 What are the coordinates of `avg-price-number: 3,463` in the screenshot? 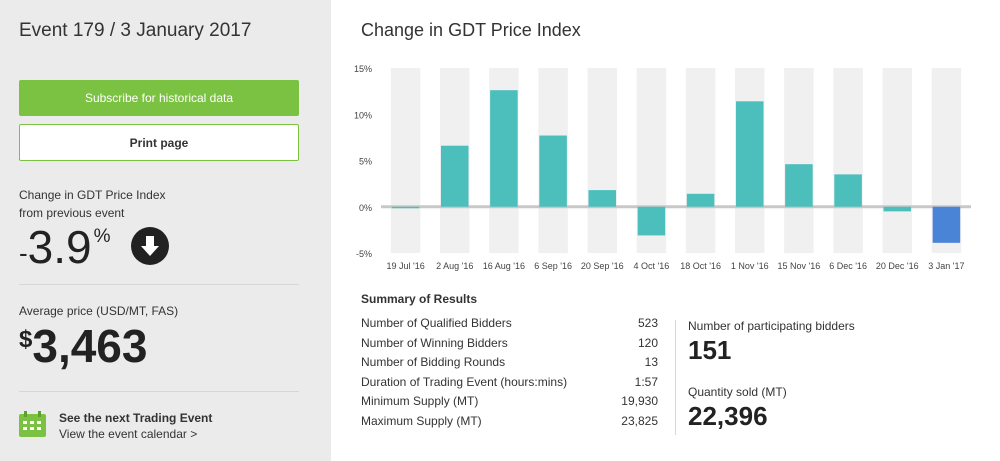 It's located at (90, 346).